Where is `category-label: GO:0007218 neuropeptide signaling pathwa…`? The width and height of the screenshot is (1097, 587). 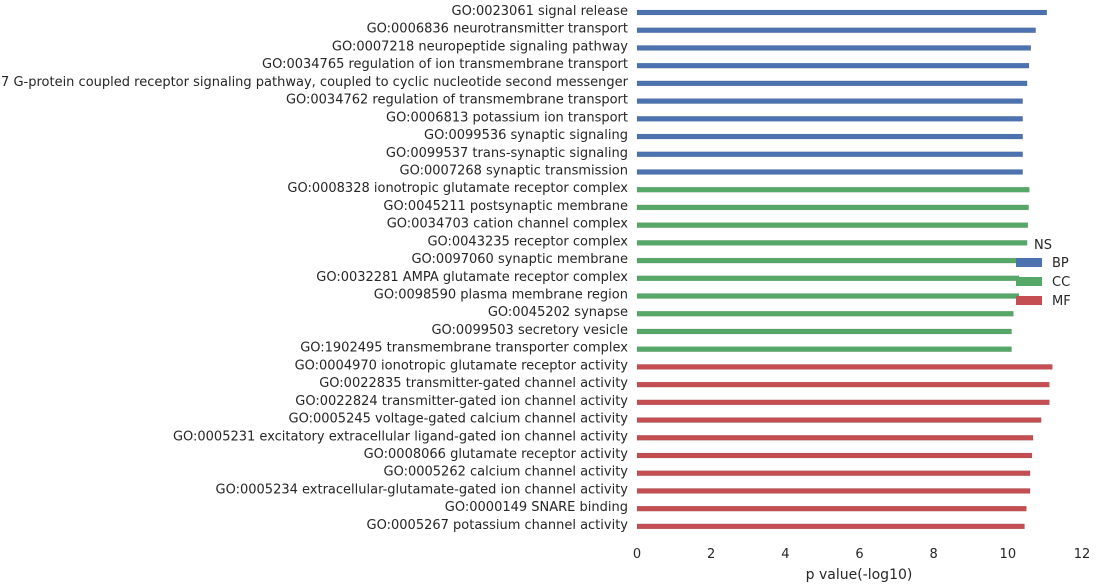 category-label: GO:0007218 neuropeptide signaling pathwa… is located at coordinates (480, 46).